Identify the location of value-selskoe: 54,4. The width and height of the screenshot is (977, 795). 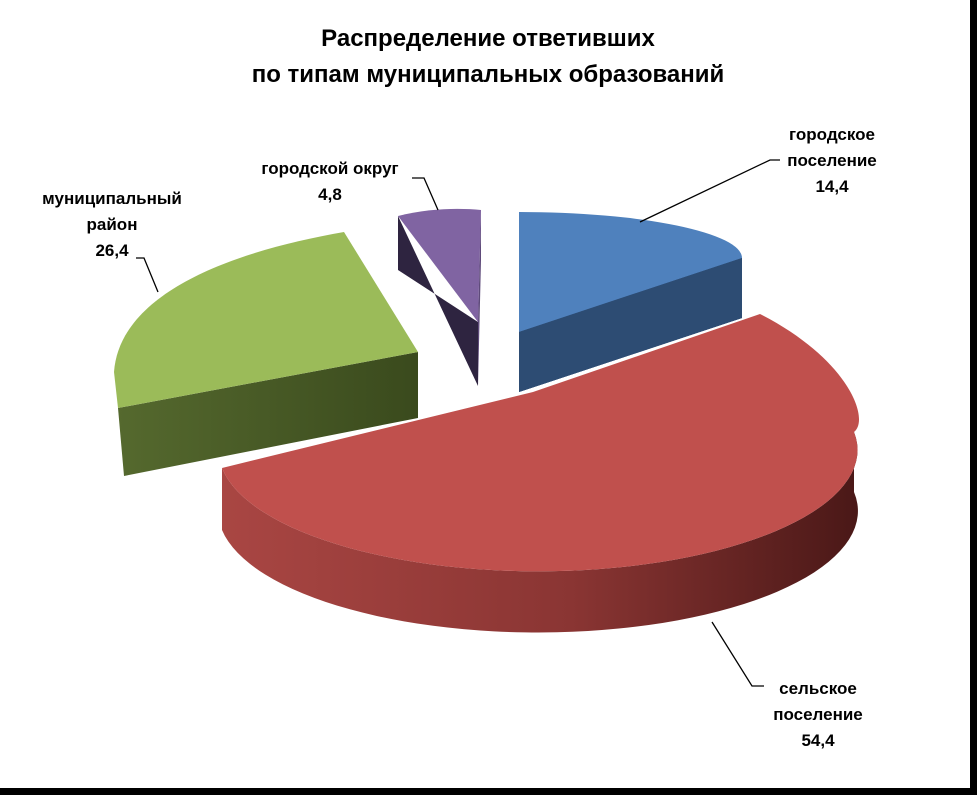
(818, 740).